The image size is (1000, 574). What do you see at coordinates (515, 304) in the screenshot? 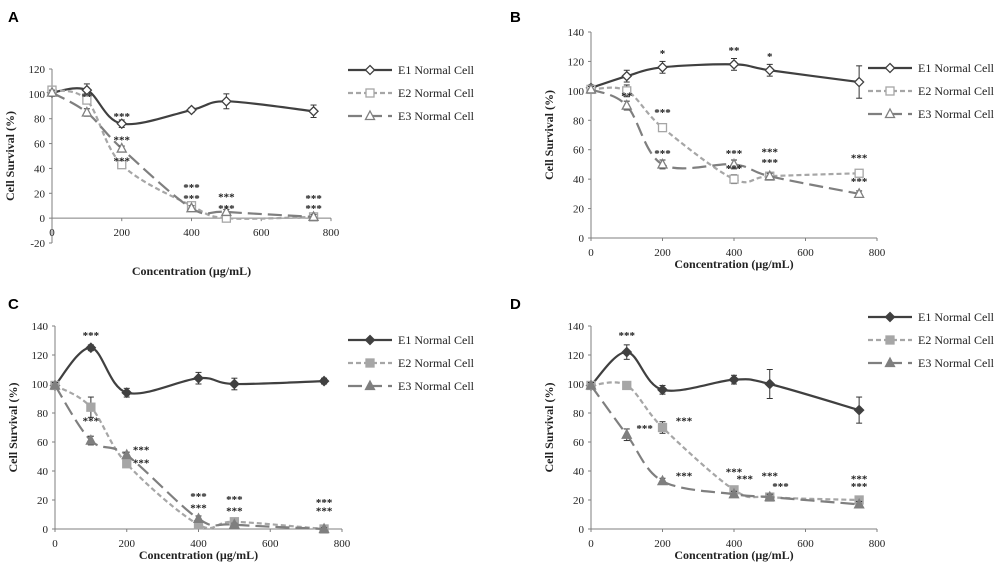
I see `panel-letter: D` at bounding box center [515, 304].